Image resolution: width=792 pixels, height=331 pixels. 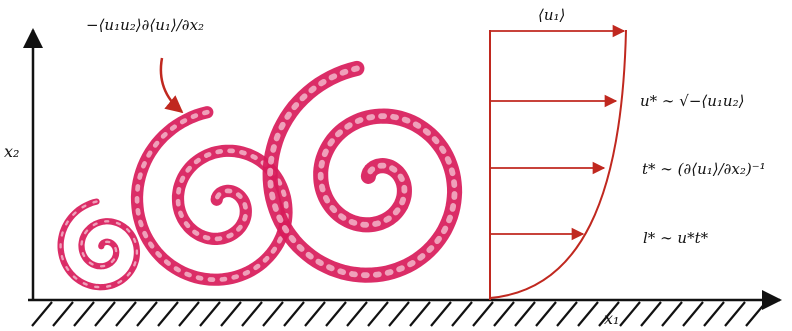 I want to click on velocity-profile, so click(x=558, y=162).